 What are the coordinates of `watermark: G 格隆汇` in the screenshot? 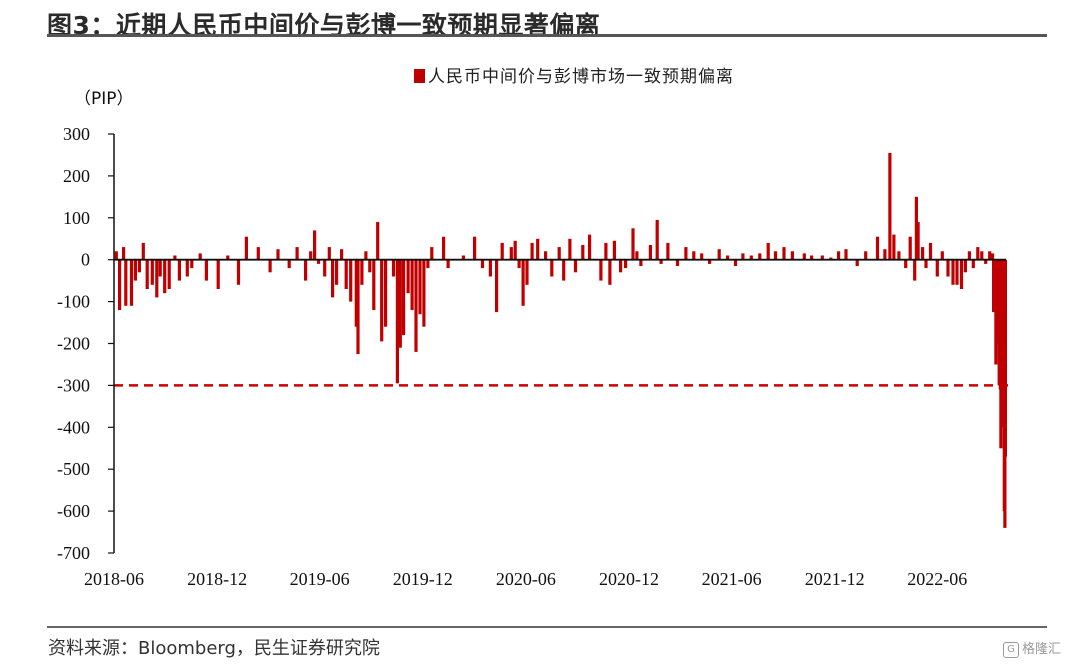 It's located at (1032, 648).